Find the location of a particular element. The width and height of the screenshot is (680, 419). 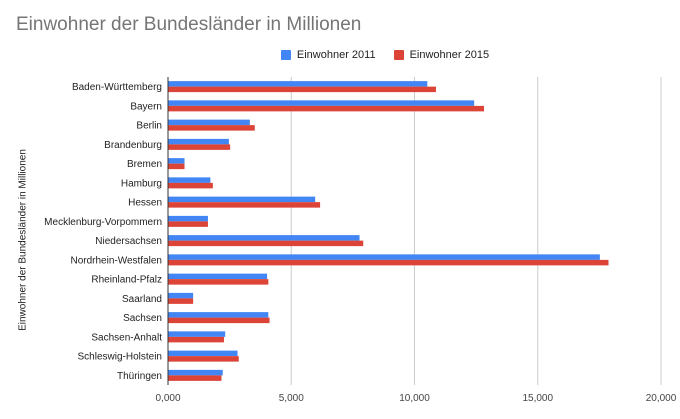

x-tick-label: 10,000 is located at coordinates (414, 398).